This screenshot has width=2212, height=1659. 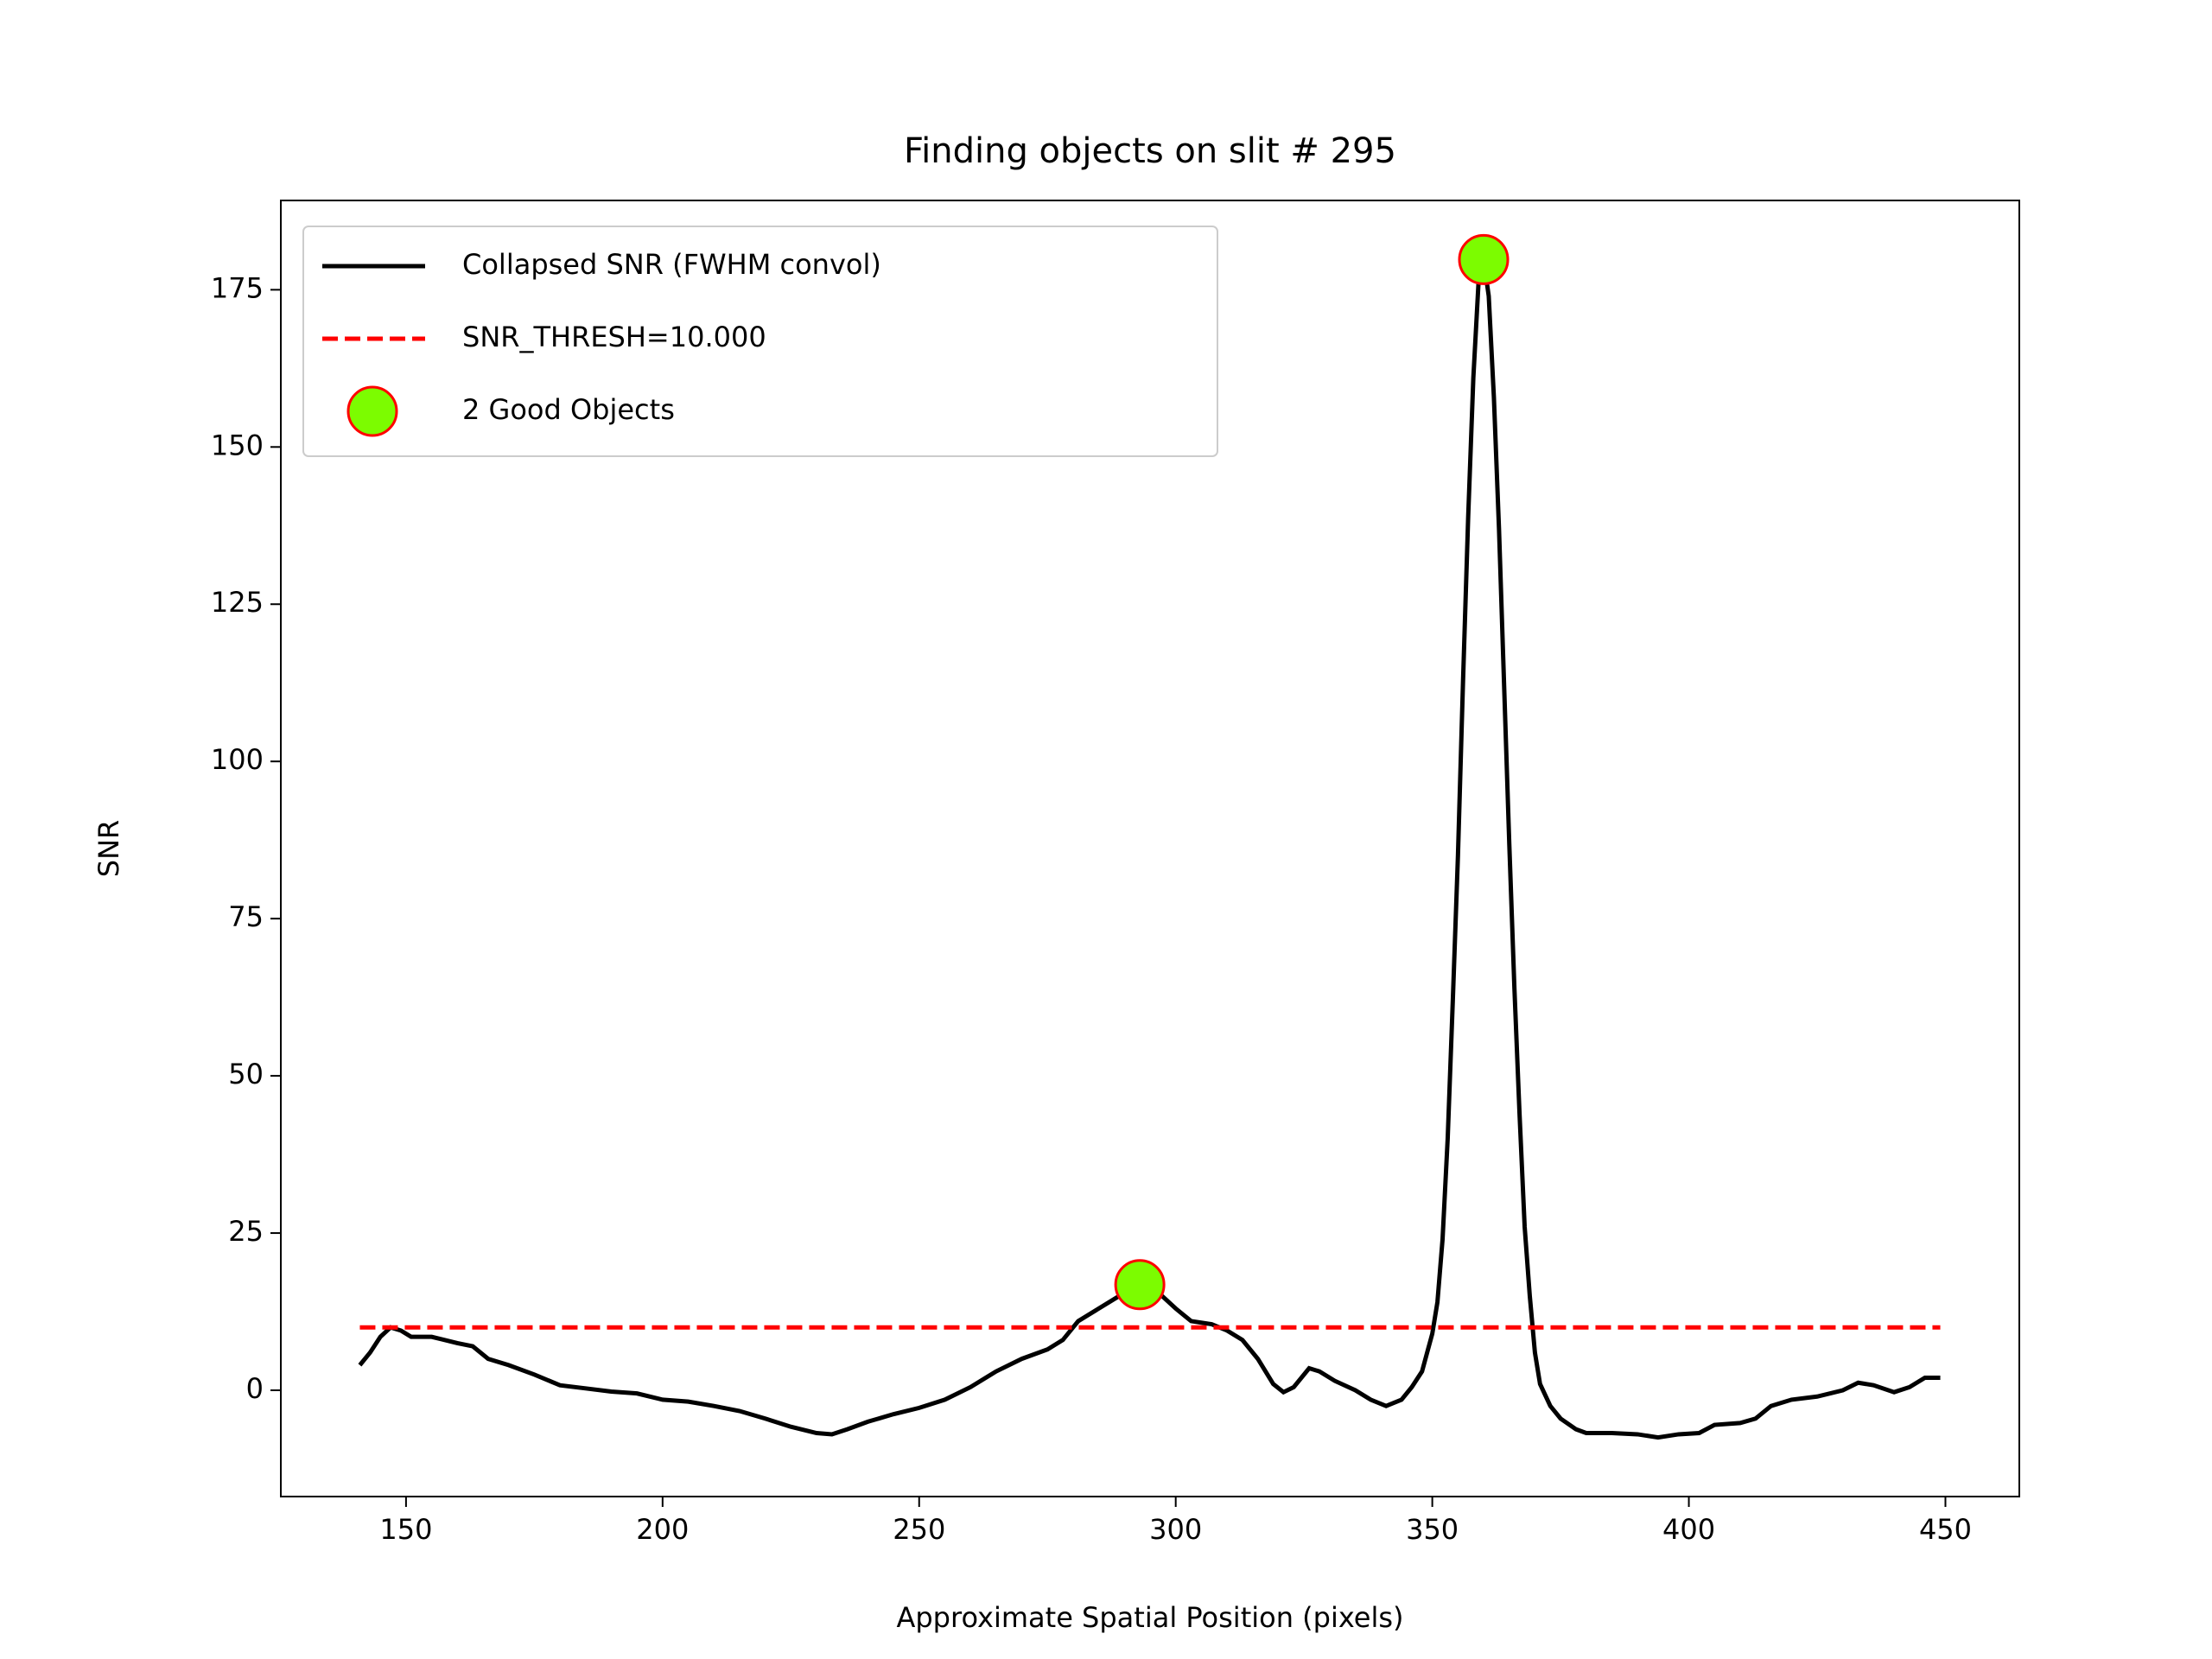 What do you see at coordinates (568, 409) in the screenshot?
I see `legend-label: 2 Good Objects` at bounding box center [568, 409].